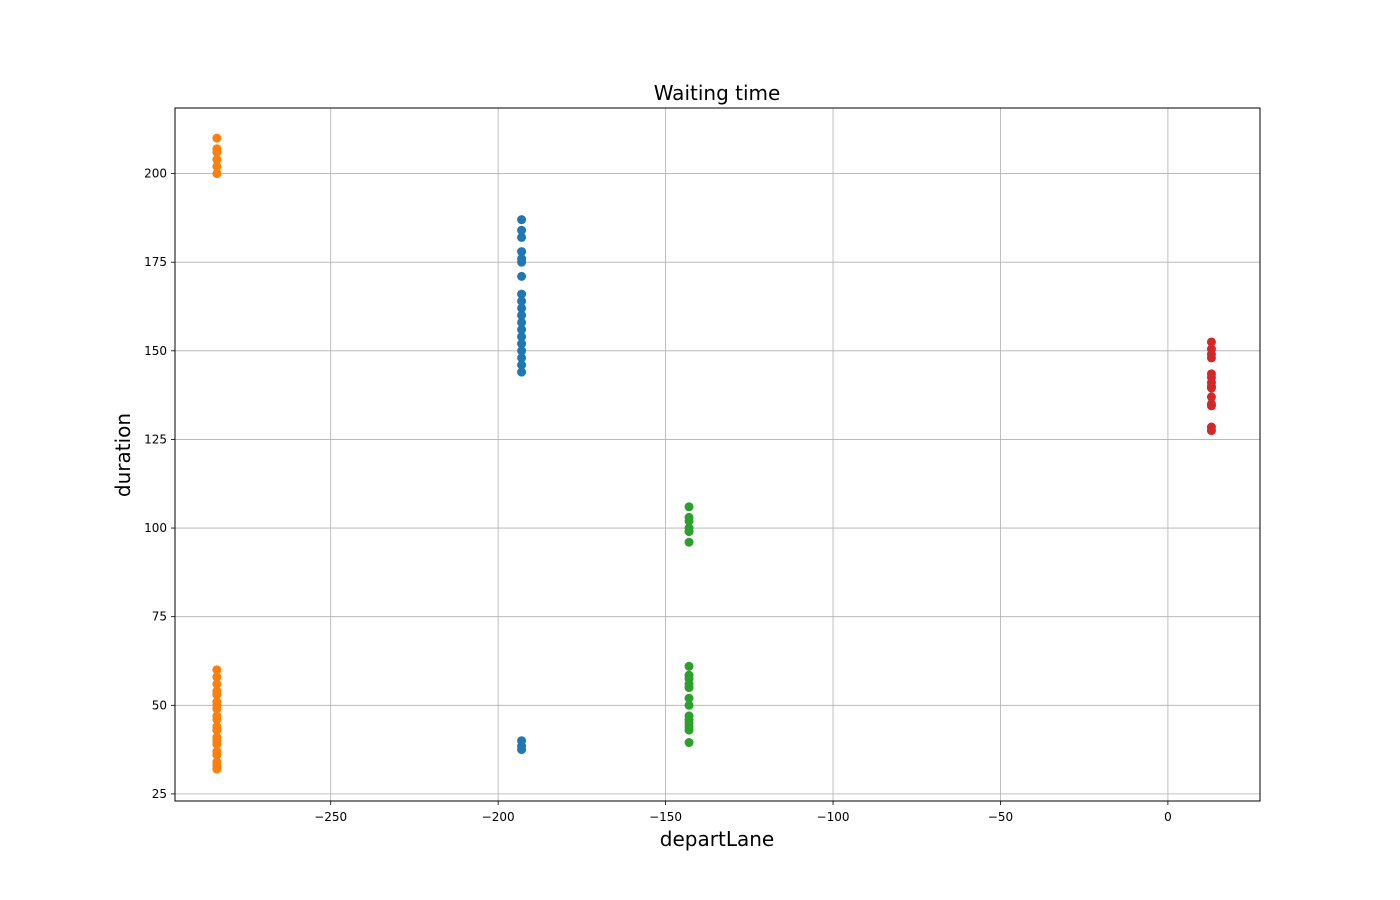 The height and width of the screenshot is (900, 1400). I want to click on y-tick-label: 150, so click(155, 351).